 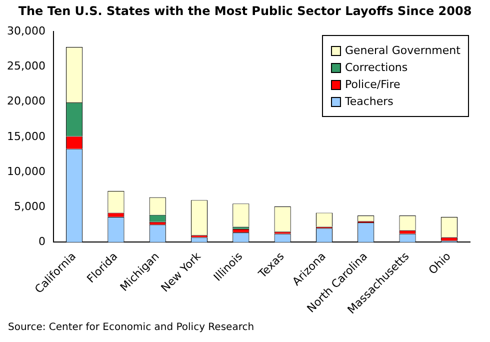 What do you see at coordinates (245, 11) in the screenshot?
I see `chart-title: The Ten U.S. States with the Most Public Sector Layoffs Since 2008` at bounding box center [245, 11].